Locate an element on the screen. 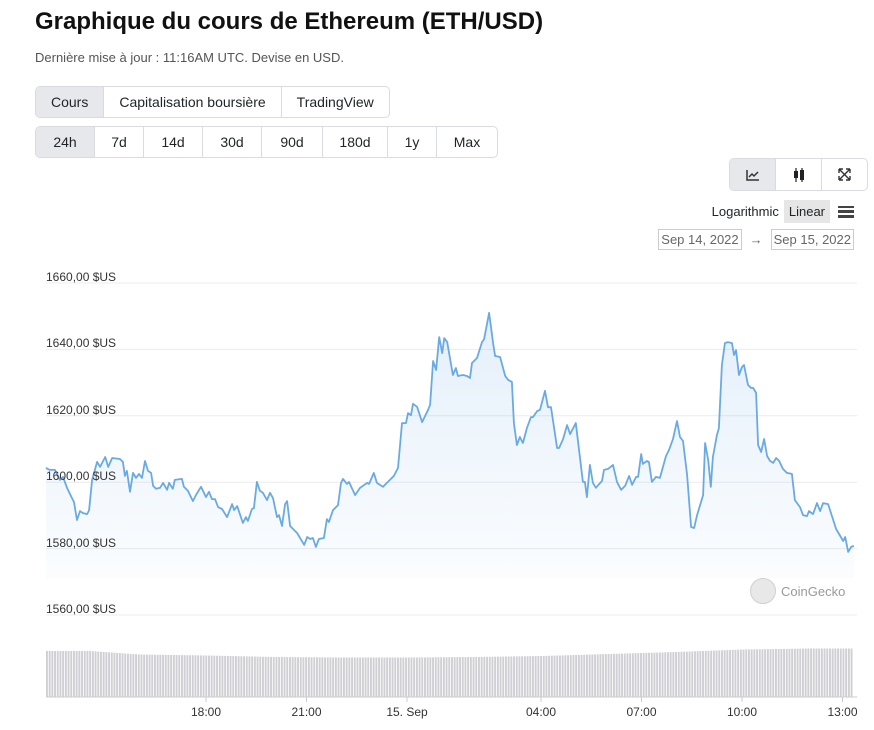 The image size is (874, 730). range-24h-button: 24h is located at coordinates (65, 142).